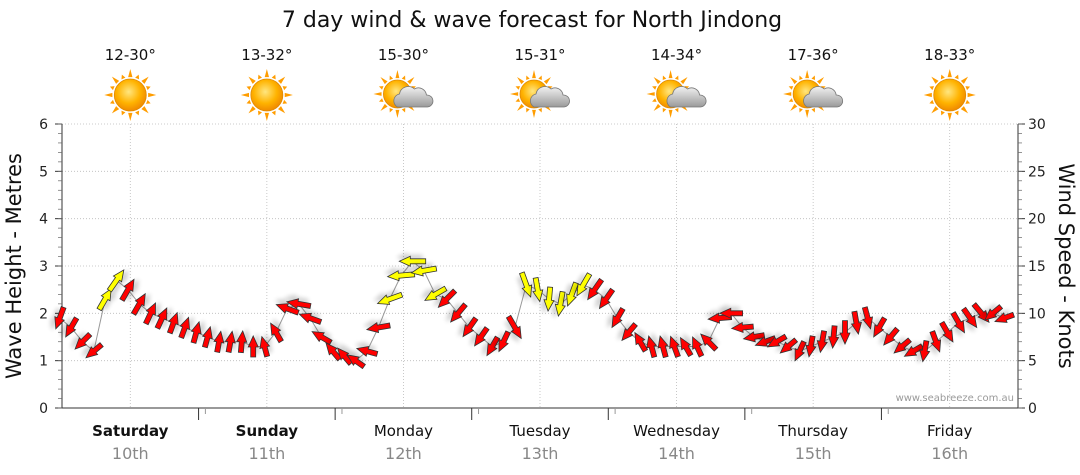 The height and width of the screenshot is (475, 1080). I want to click on left-tick-label: 3, so click(43, 267).